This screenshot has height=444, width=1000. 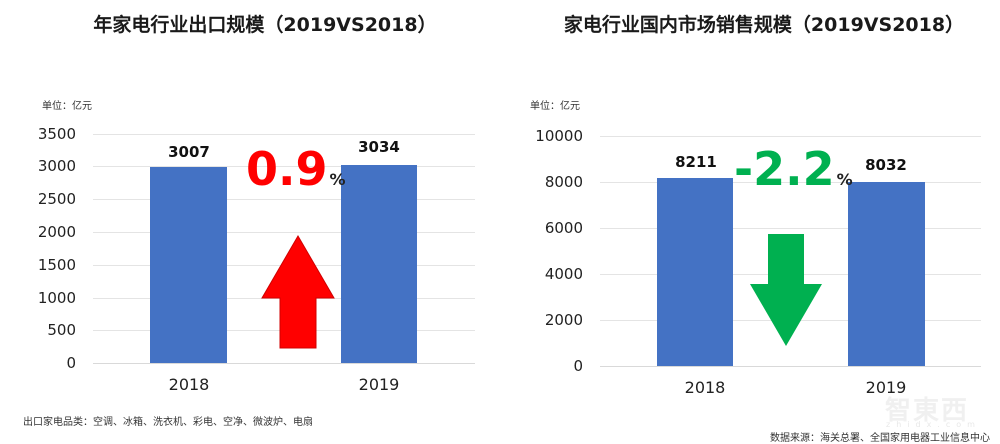 I want to click on y-tick: 2500, so click(x=56, y=199).